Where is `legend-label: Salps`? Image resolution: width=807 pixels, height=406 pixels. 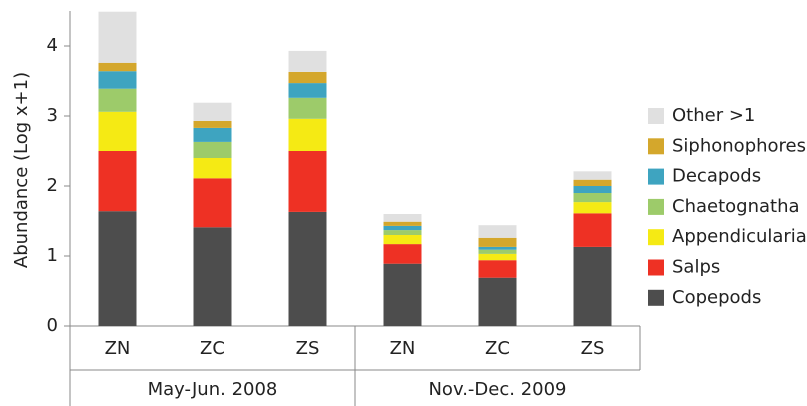
legend-label: Salps is located at coordinates (696, 267).